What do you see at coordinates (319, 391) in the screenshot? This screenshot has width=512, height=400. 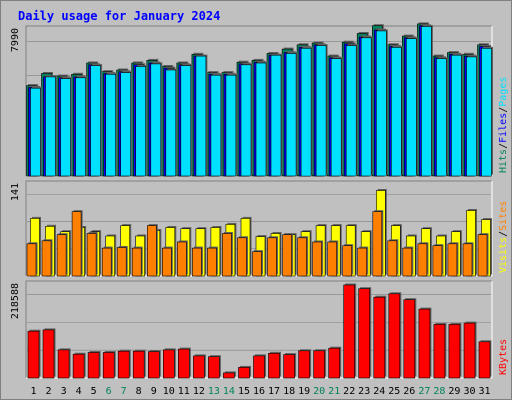 I see `day-label-20: 20` at bounding box center [319, 391].